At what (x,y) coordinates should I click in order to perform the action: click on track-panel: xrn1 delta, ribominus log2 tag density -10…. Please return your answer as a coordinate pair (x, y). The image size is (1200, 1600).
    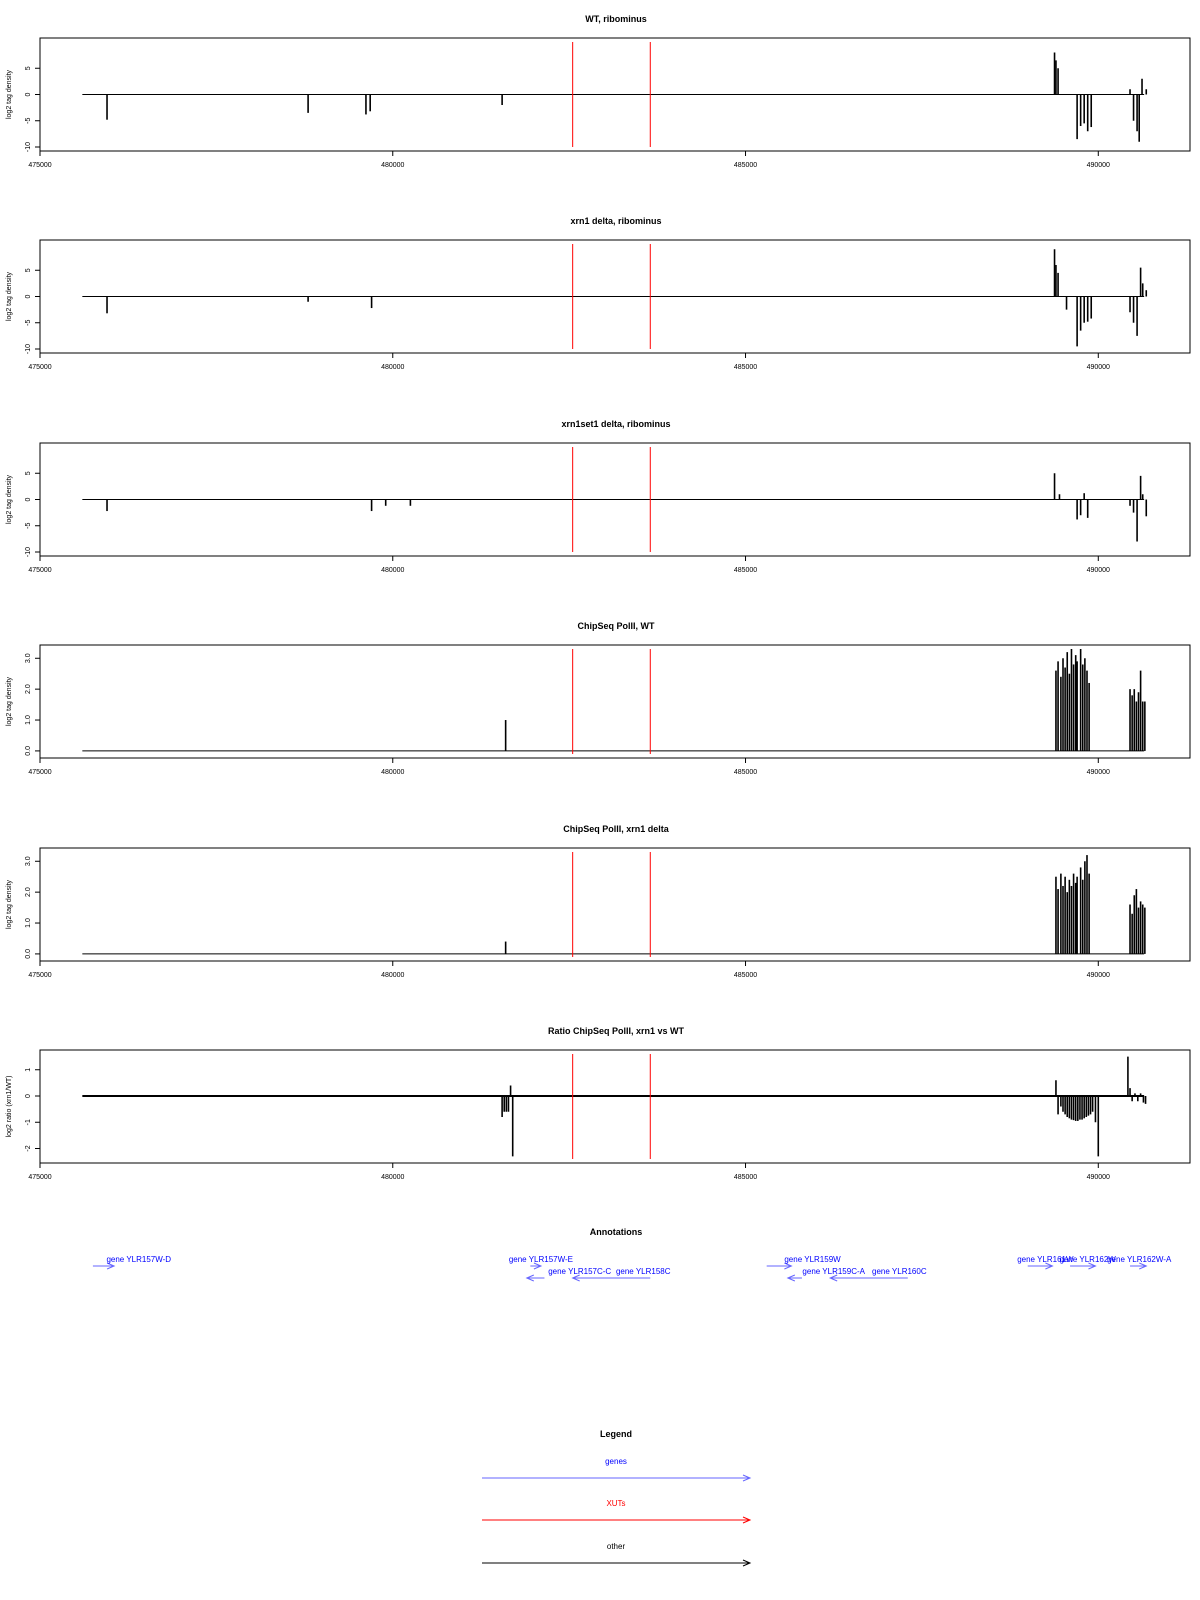
    Looking at the image, I should click on (598, 293).